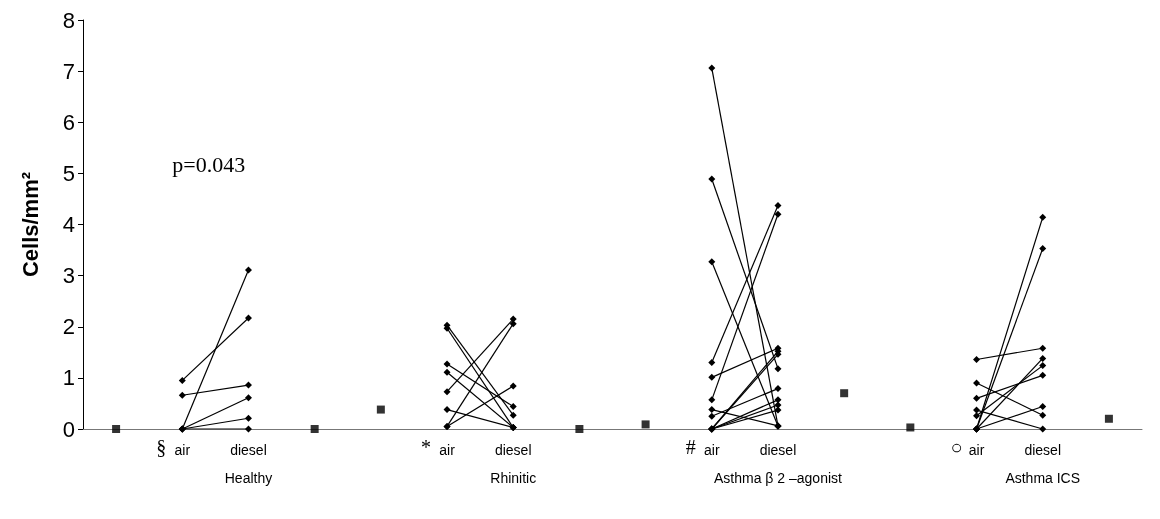  I want to click on y-axis-title: Cells/mm², so click(30, 224).